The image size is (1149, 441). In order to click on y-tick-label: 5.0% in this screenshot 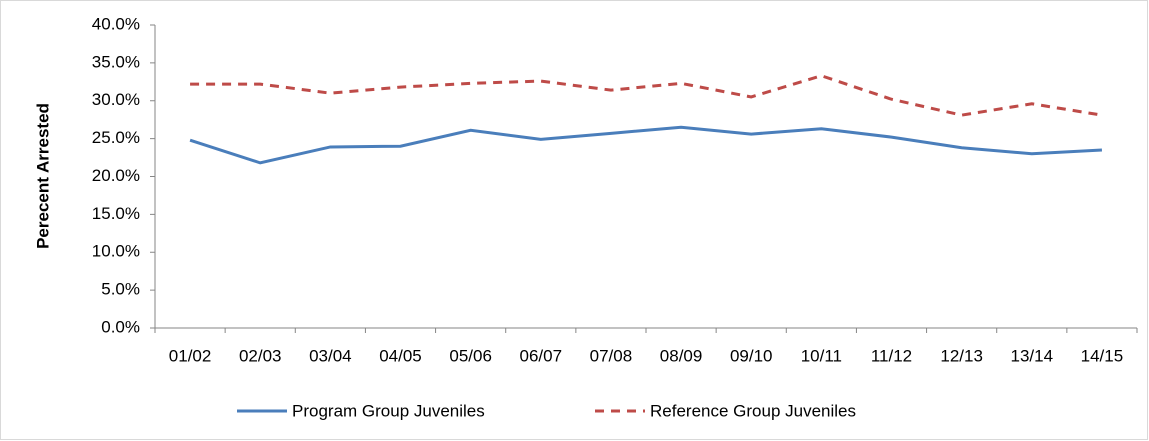, I will do `click(120, 289)`.